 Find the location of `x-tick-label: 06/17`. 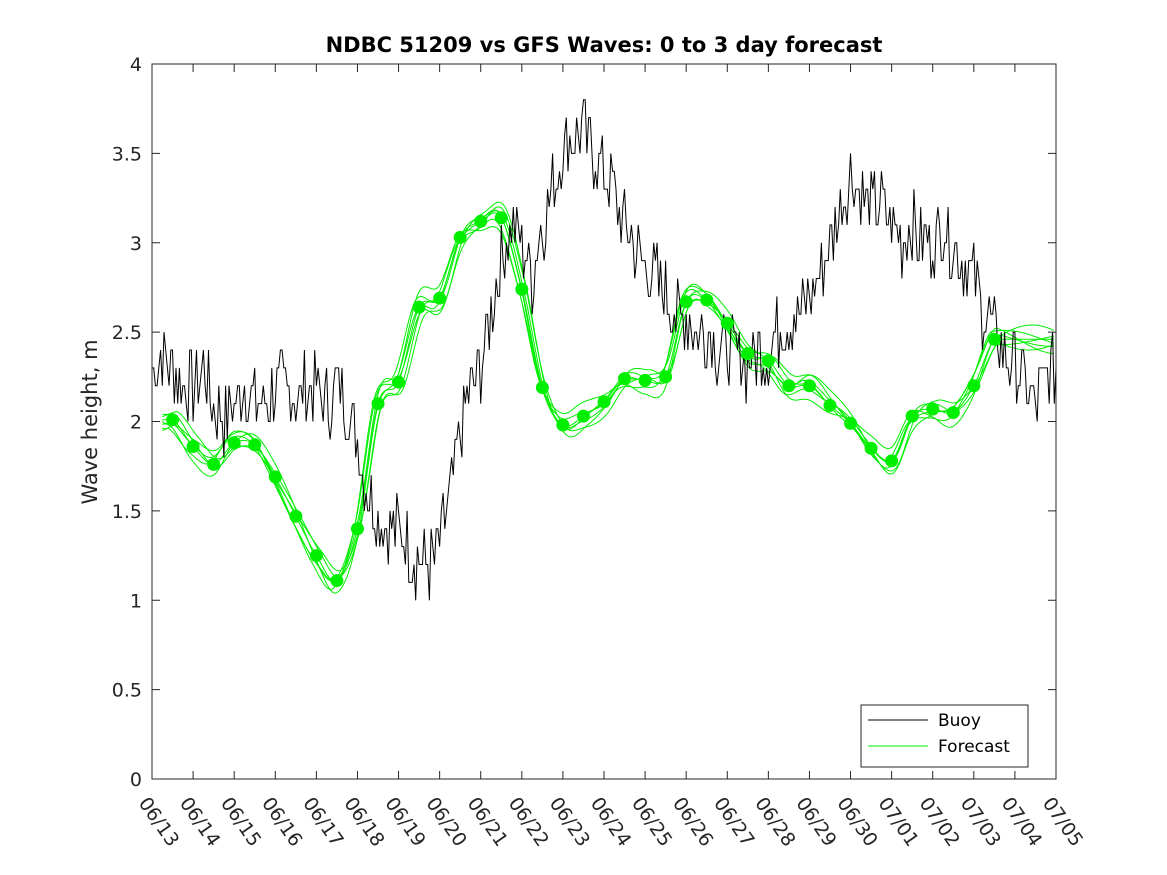

x-tick-label: 06/17 is located at coordinates (322, 821).